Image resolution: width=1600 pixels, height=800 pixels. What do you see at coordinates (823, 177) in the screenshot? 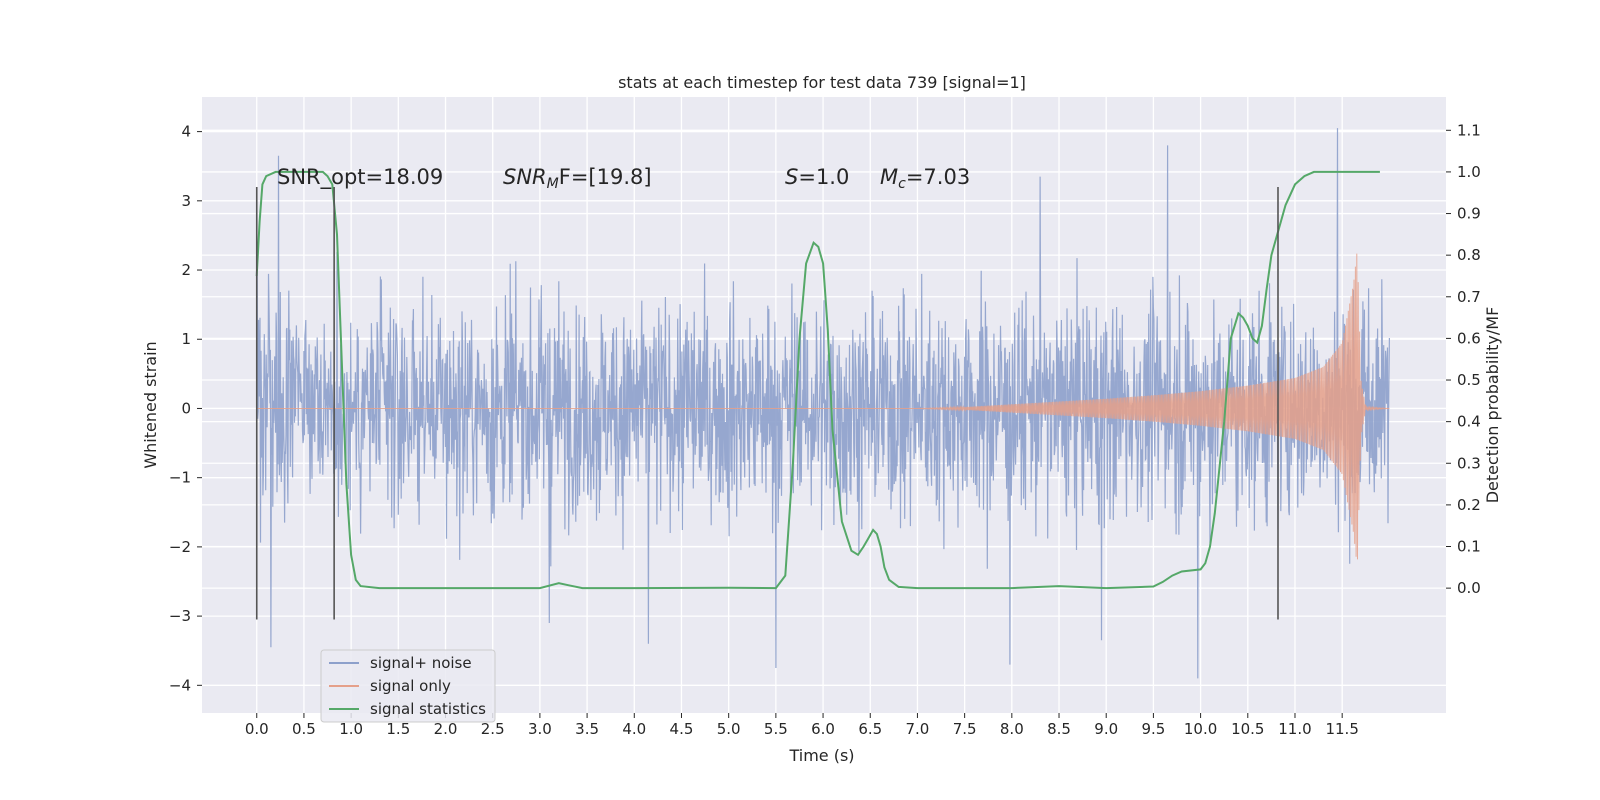
I see `annotation-s-value: =1.0` at bounding box center [823, 177].